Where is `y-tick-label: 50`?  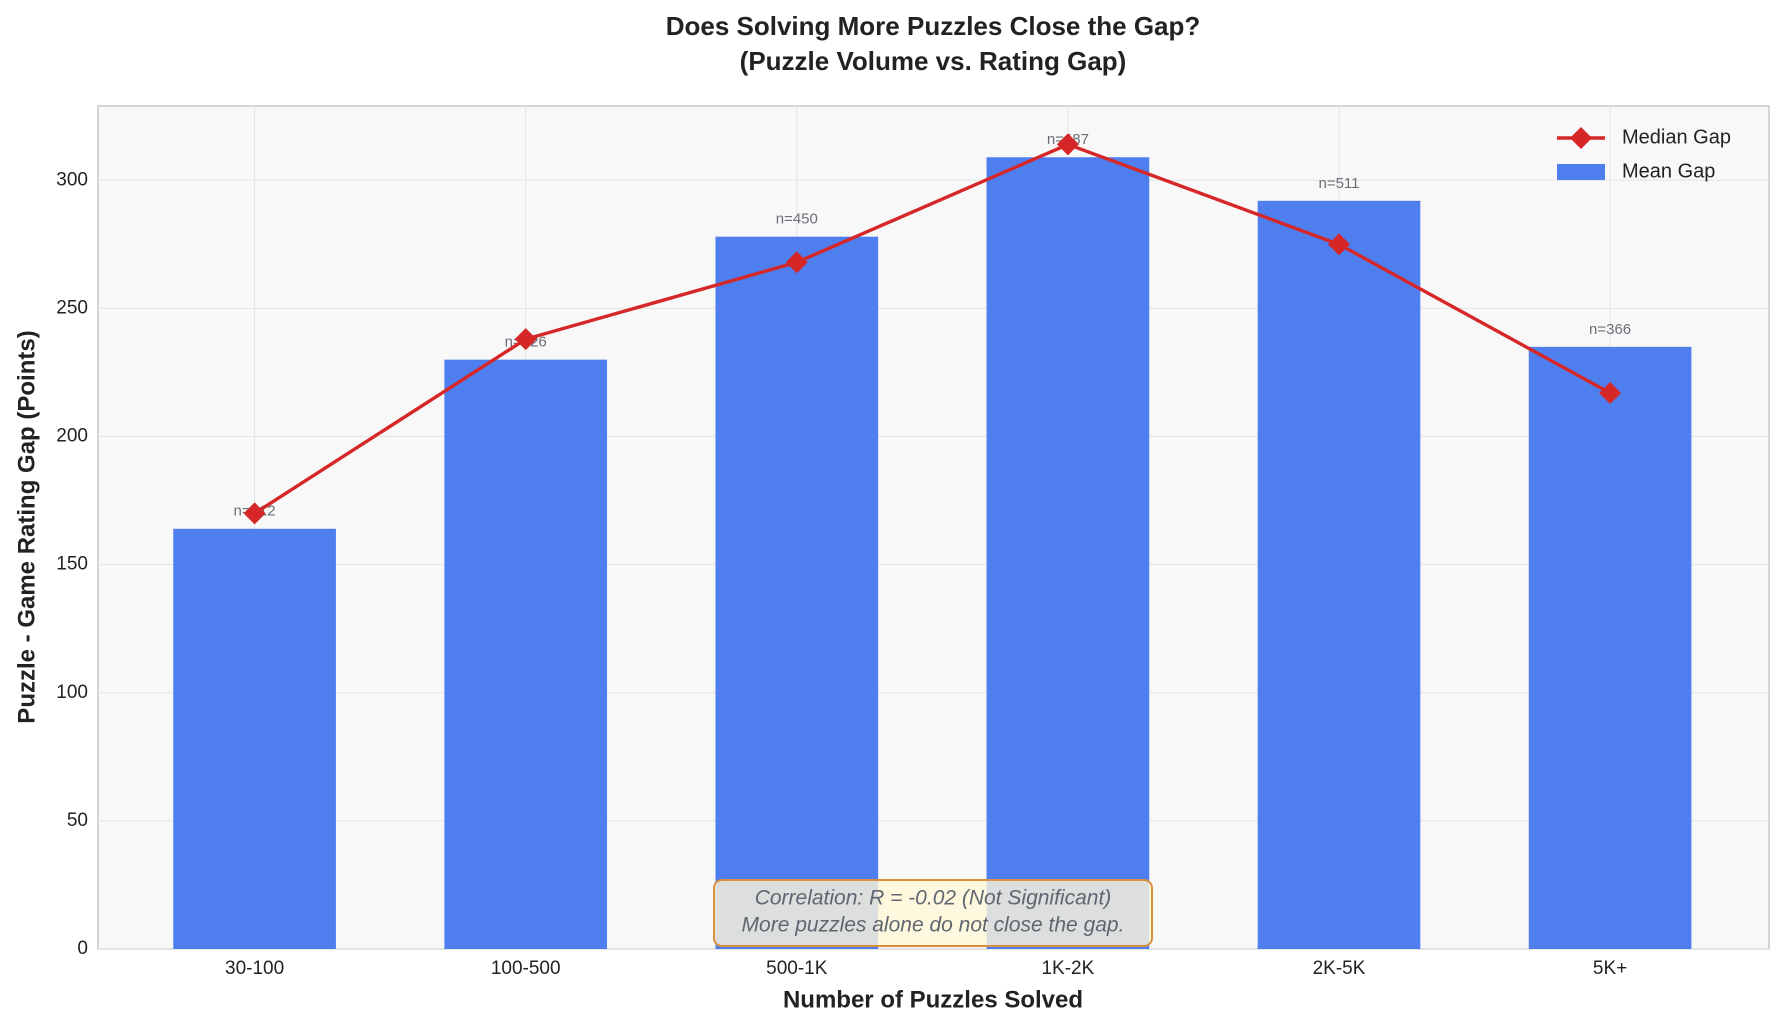
y-tick-label: 50 is located at coordinates (77, 820).